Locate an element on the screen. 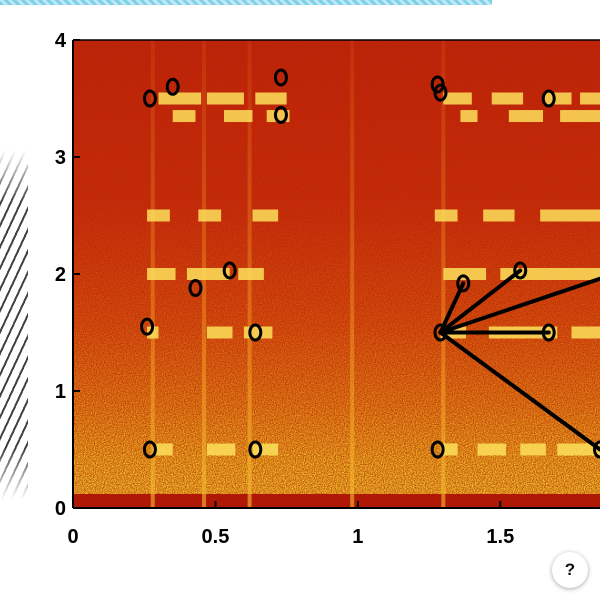  x-tick-label: 0 is located at coordinates (72, 537).